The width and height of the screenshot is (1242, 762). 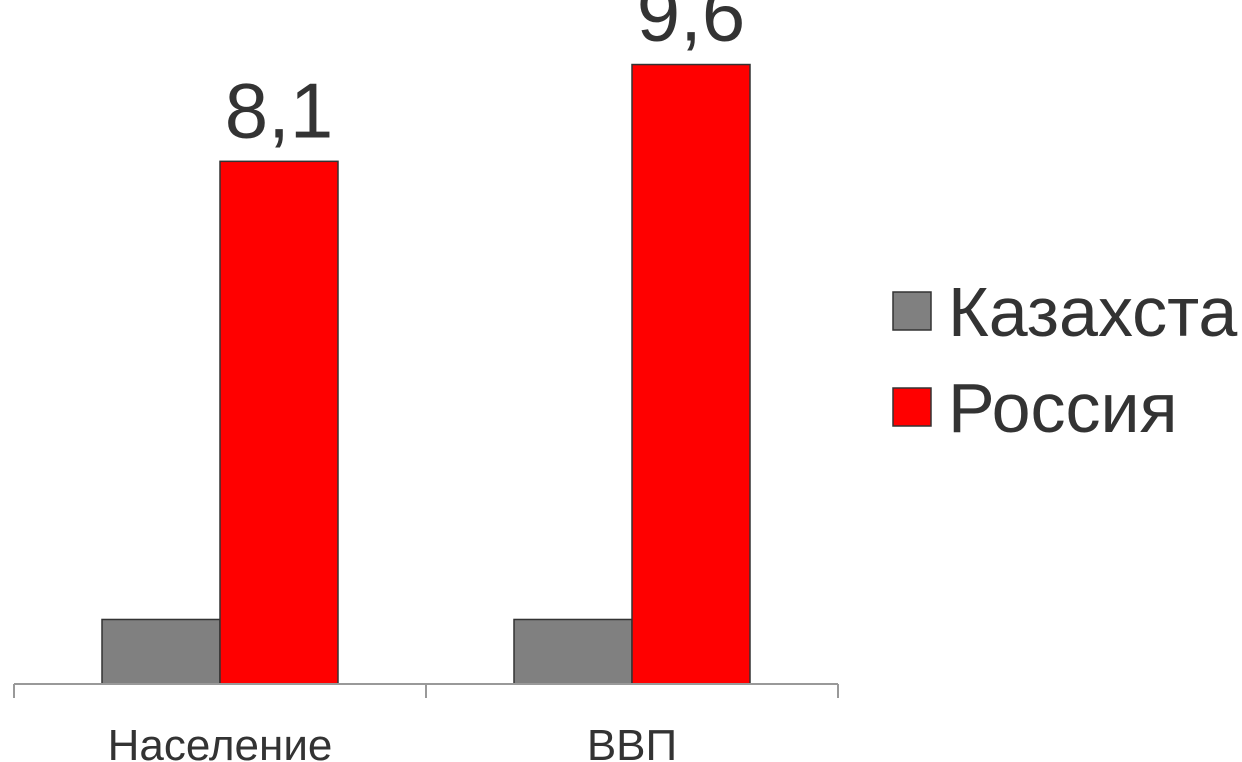 What do you see at coordinates (393, 741) in the screenshot?
I see `x-tick-labels: Население ВВП` at bounding box center [393, 741].